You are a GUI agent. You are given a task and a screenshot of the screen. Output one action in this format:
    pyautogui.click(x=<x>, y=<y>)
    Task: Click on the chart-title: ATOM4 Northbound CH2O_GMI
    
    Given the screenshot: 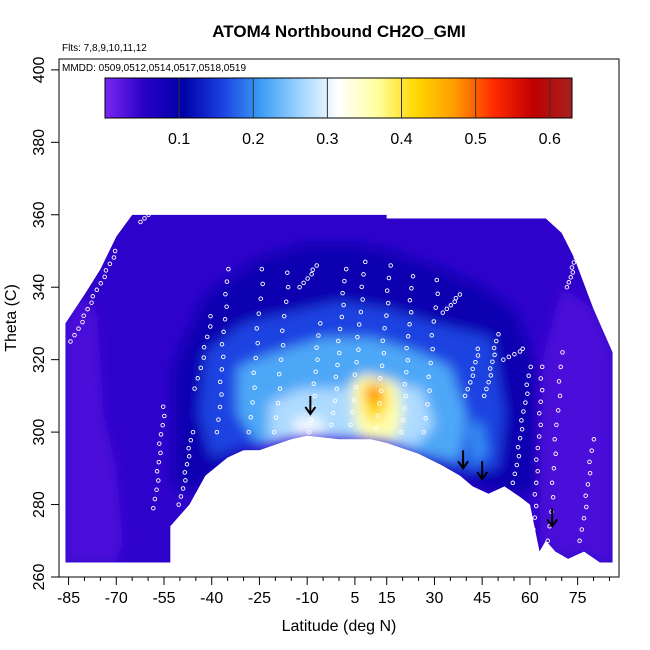 What is the action you would take?
    pyautogui.click(x=338, y=31)
    